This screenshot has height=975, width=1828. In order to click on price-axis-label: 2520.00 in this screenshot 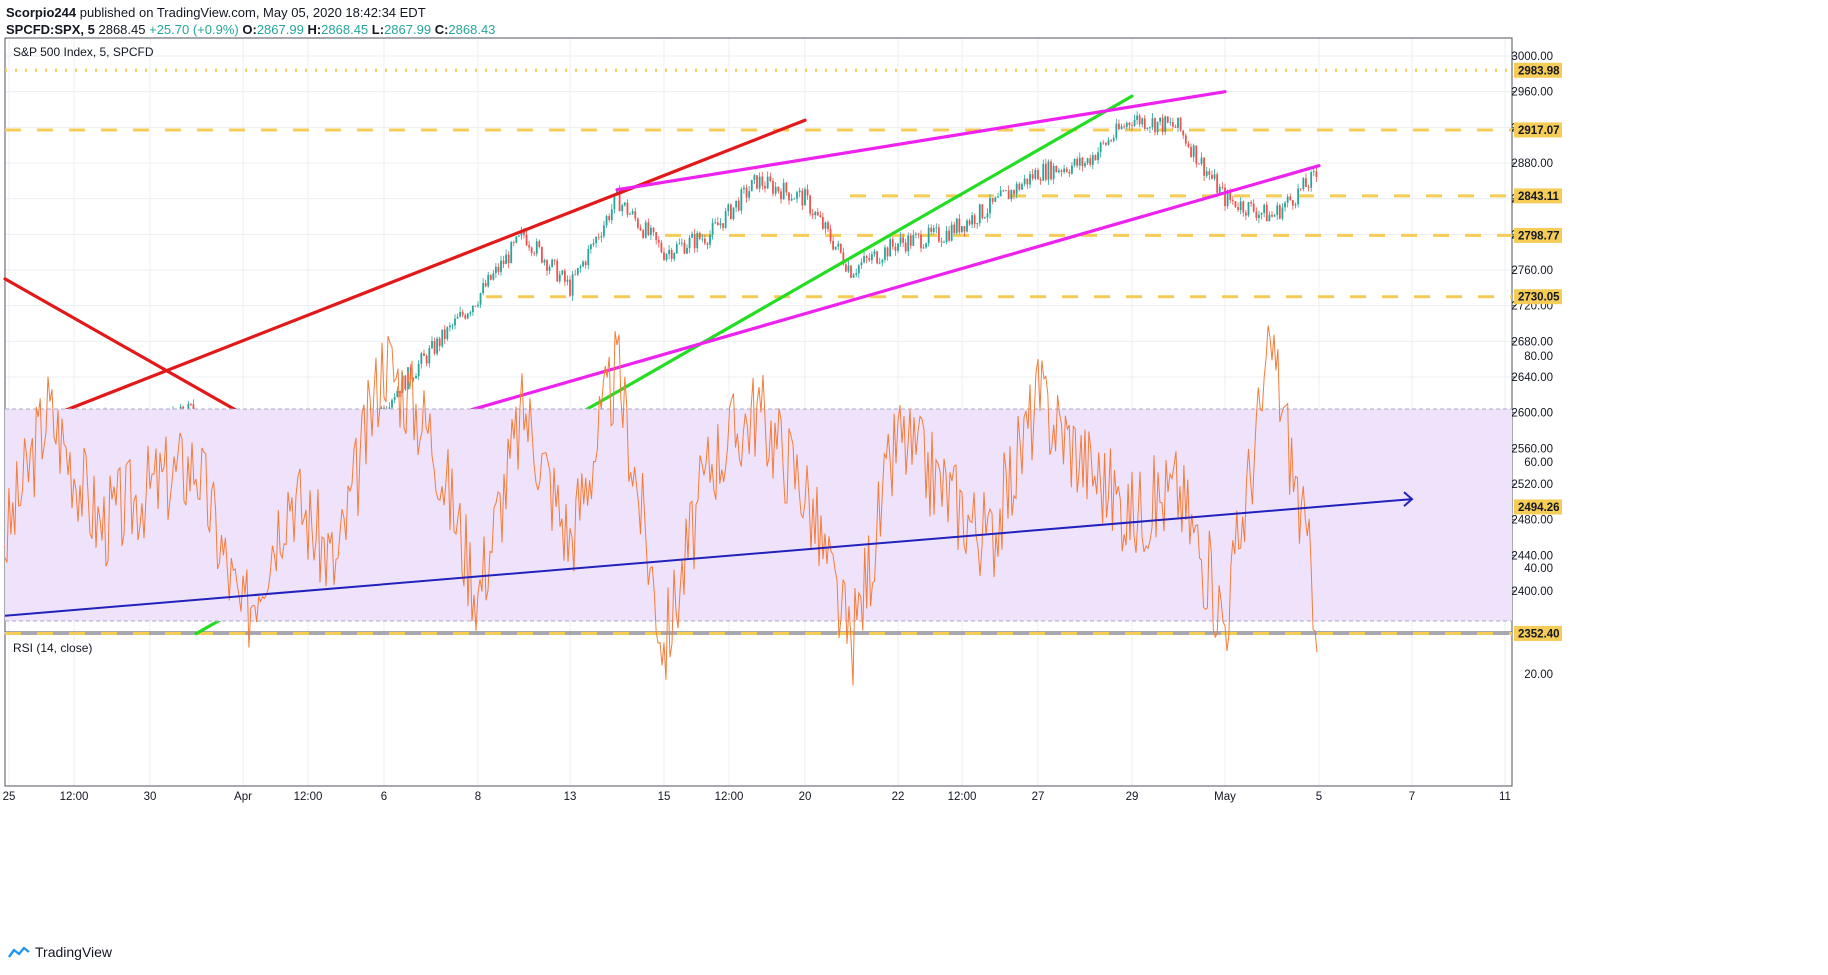, I will do `click(1532, 485)`.